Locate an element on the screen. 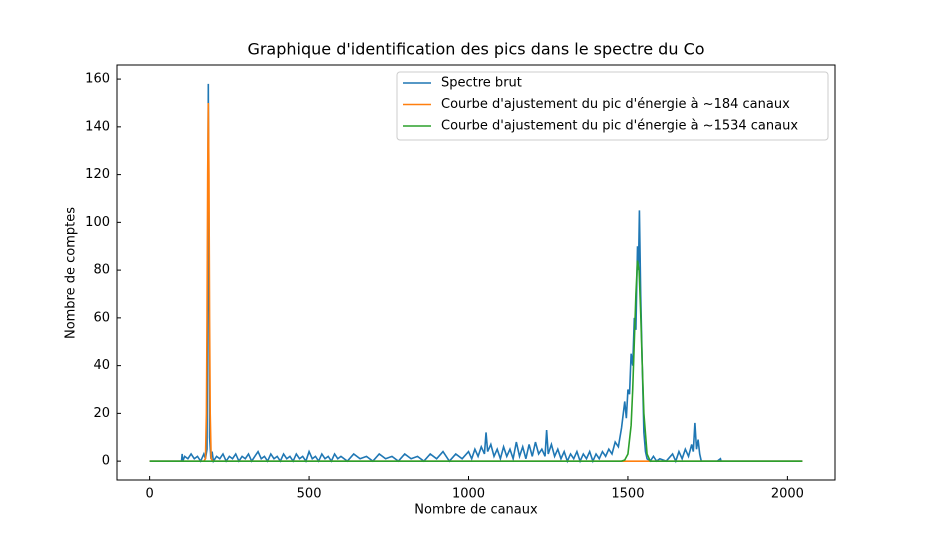  y-tick-label: 140 is located at coordinates (97, 126).